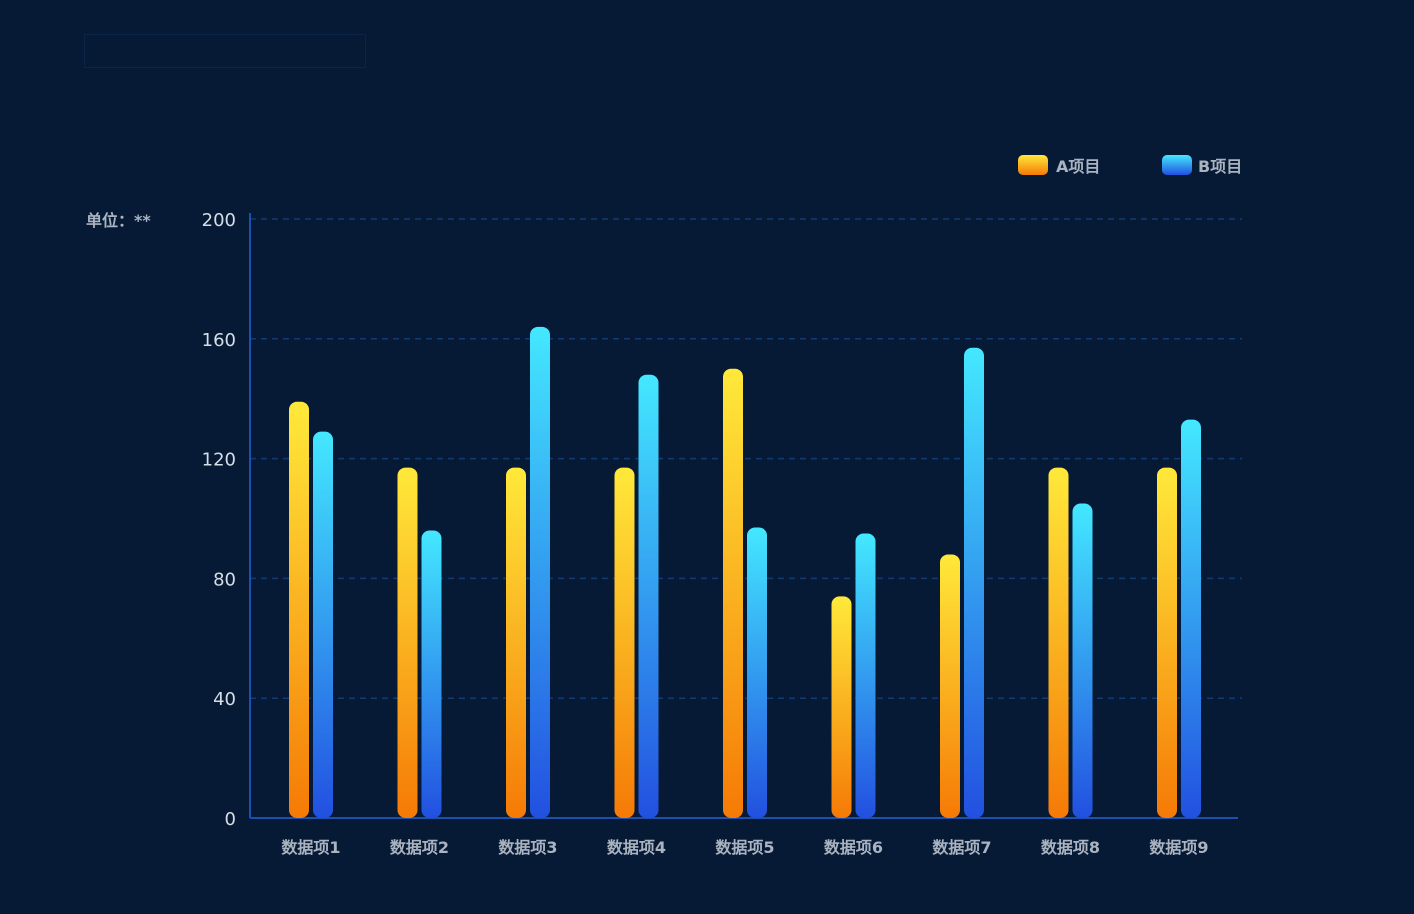 The height and width of the screenshot is (914, 1414). What do you see at coordinates (1220, 166) in the screenshot?
I see `legend-label-b: B项目` at bounding box center [1220, 166].